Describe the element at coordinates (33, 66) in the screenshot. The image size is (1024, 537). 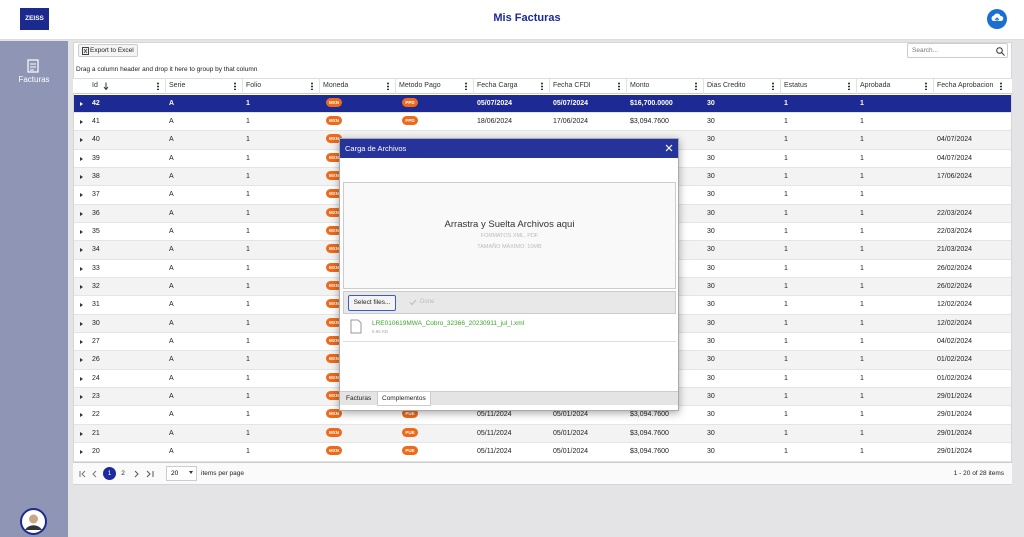
I see `facturas-icon` at that location.